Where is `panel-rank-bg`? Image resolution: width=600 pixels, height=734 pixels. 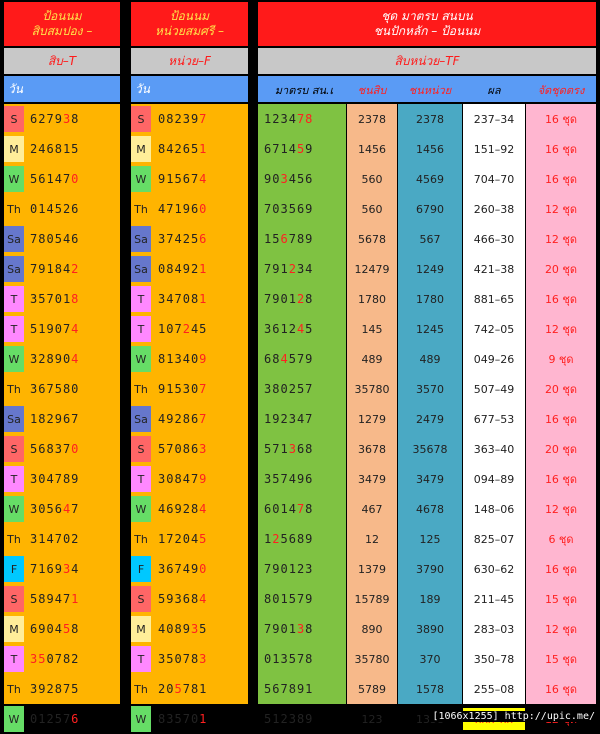
panel-rank-bg is located at coordinates (561, 404).